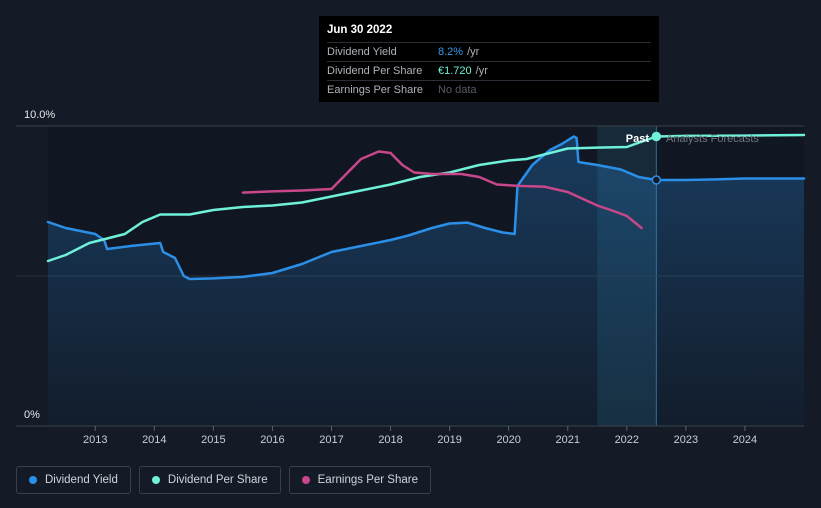  Describe the element at coordinates (568, 440) in the screenshot. I see `x-tick-label: 2021` at that location.